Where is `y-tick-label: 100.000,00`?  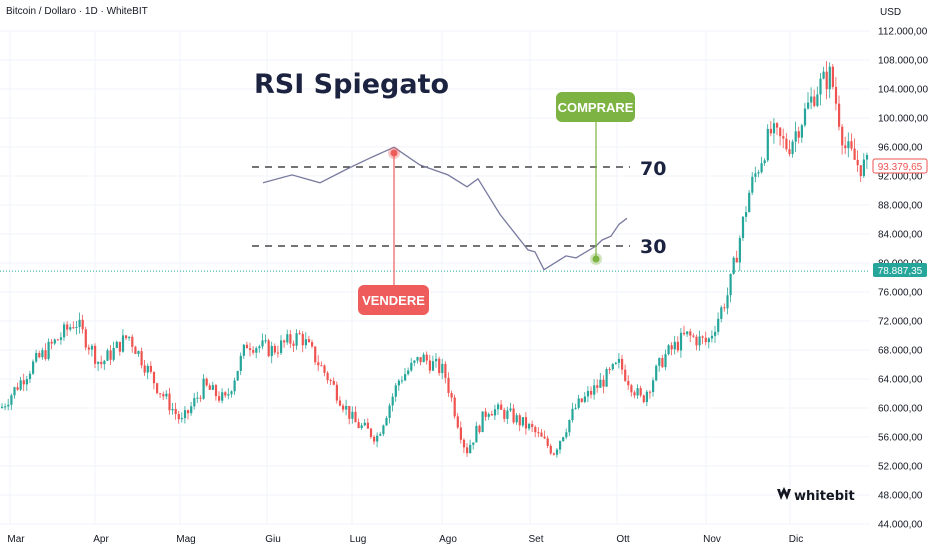
y-tick-label: 100.000,00 is located at coordinates (903, 119).